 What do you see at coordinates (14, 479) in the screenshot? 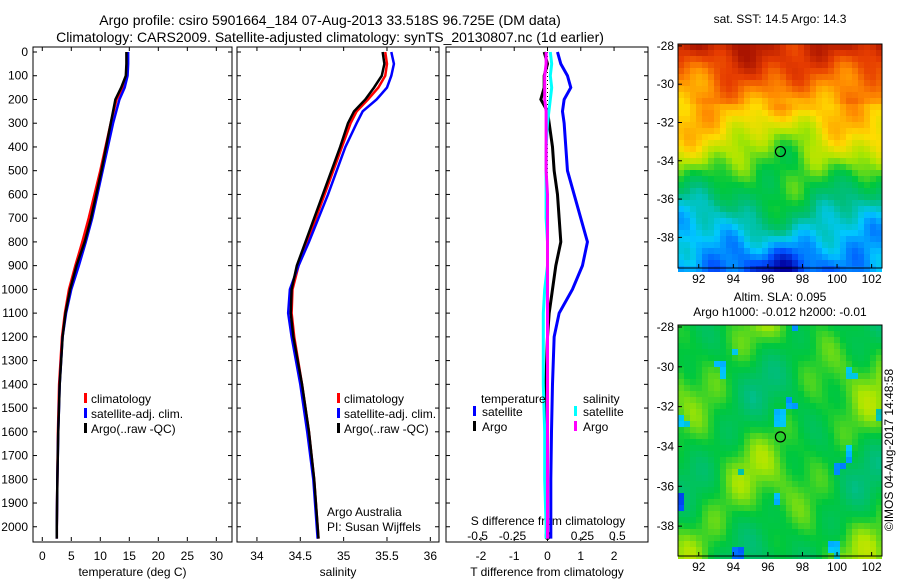
I see `depth-tick-label: 1800` at bounding box center [14, 479].